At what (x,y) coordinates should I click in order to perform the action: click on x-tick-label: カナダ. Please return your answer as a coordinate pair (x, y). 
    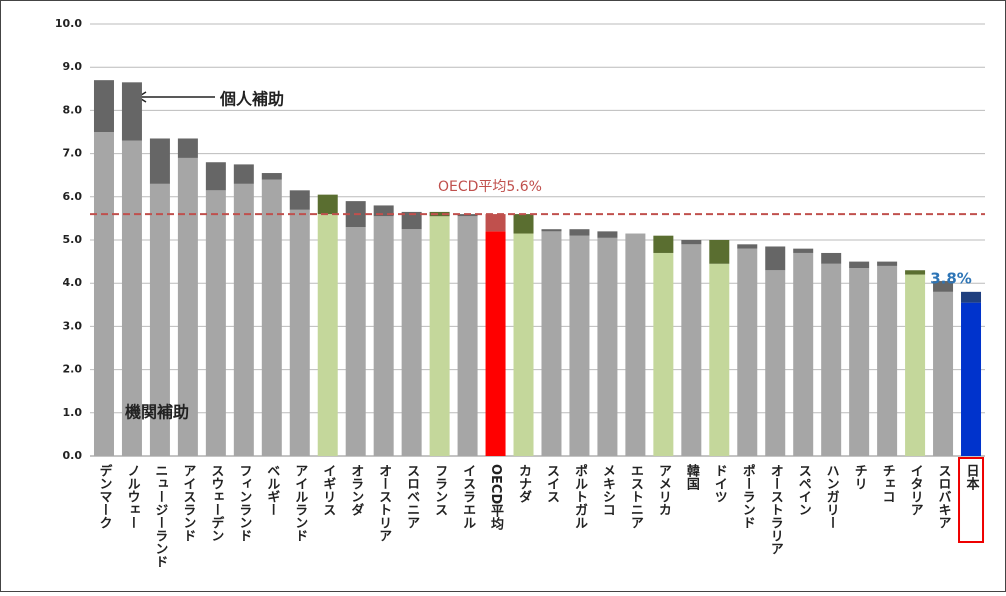
    Looking at the image, I should click on (524, 483).